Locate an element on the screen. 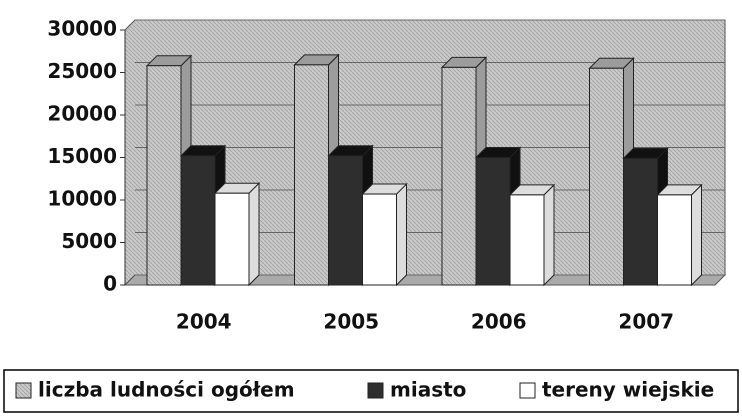 This screenshot has width=742, height=418. legend-label: miasto is located at coordinates (428, 390).